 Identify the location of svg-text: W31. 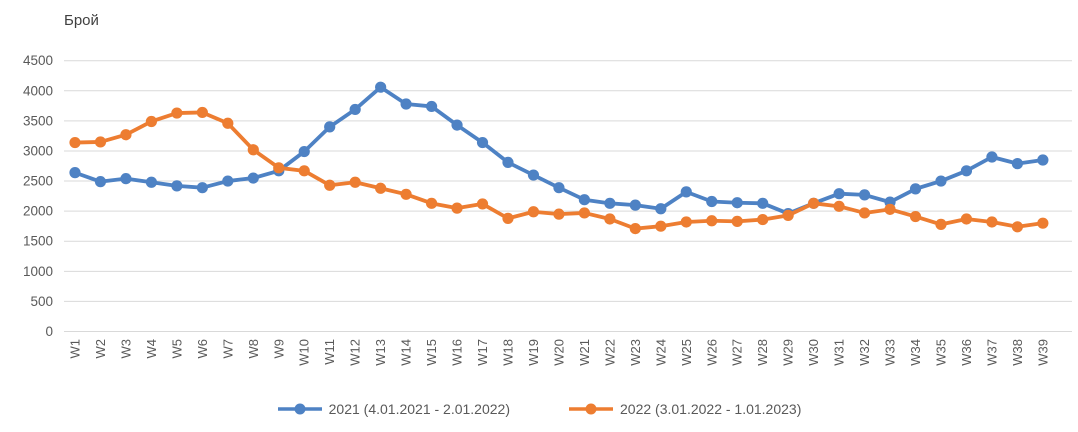
(839, 352).